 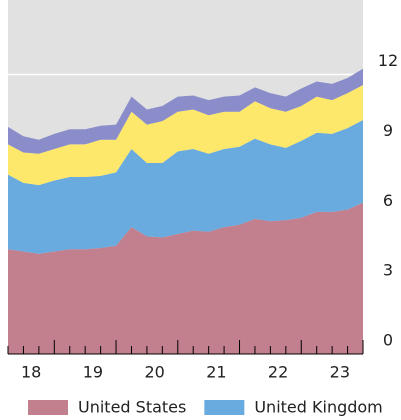 I want to click on x-tick-label: 18, so click(x=31, y=372).